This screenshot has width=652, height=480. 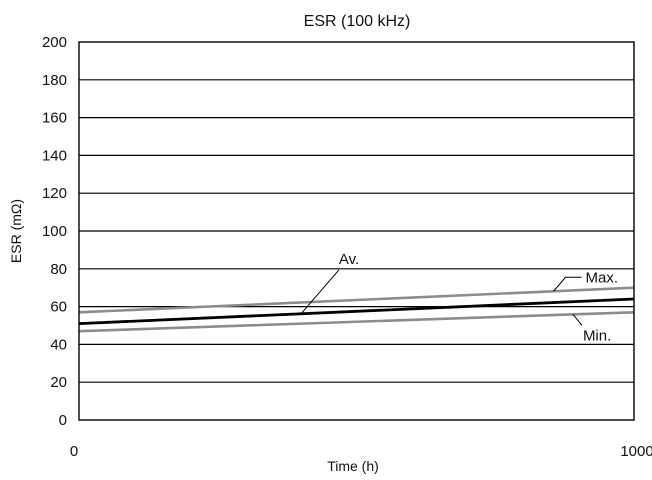 What do you see at coordinates (356, 322) in the screenshot?
I see `series-line-min` at bounding box center [356, 322].